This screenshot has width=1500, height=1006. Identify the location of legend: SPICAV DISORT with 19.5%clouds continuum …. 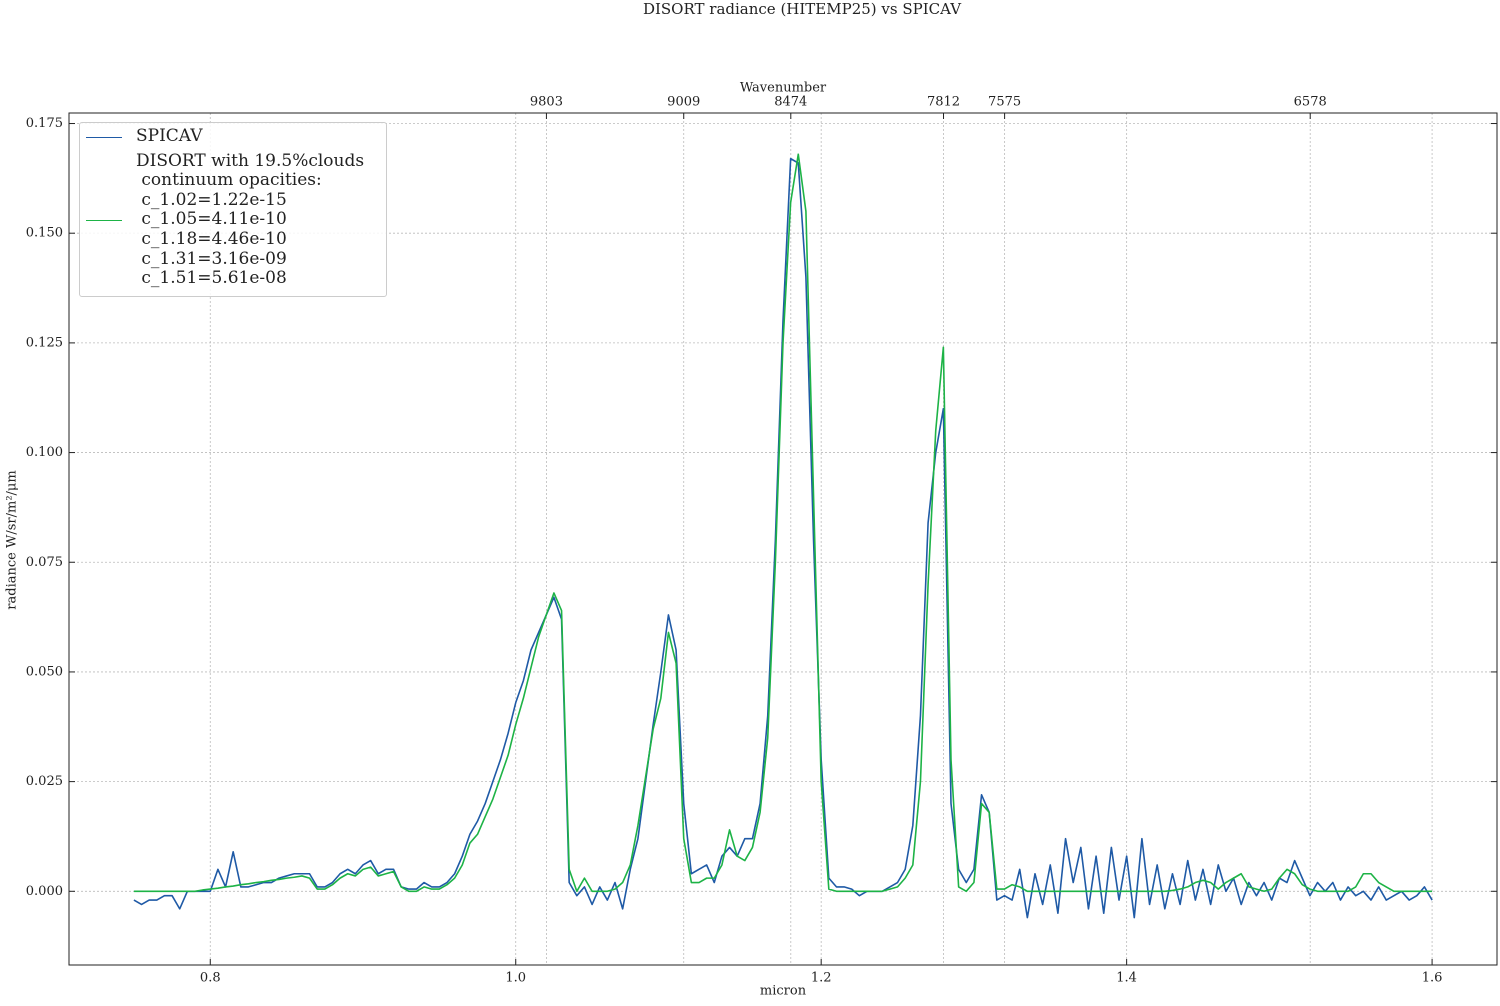
(233, 209).